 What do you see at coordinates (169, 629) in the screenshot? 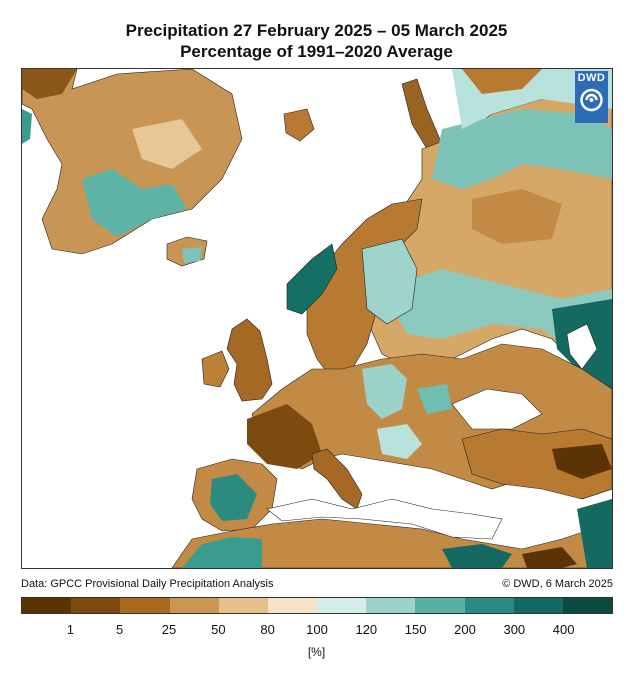
I see `legend-tick-label: 25` at bounding box center [169, 629].